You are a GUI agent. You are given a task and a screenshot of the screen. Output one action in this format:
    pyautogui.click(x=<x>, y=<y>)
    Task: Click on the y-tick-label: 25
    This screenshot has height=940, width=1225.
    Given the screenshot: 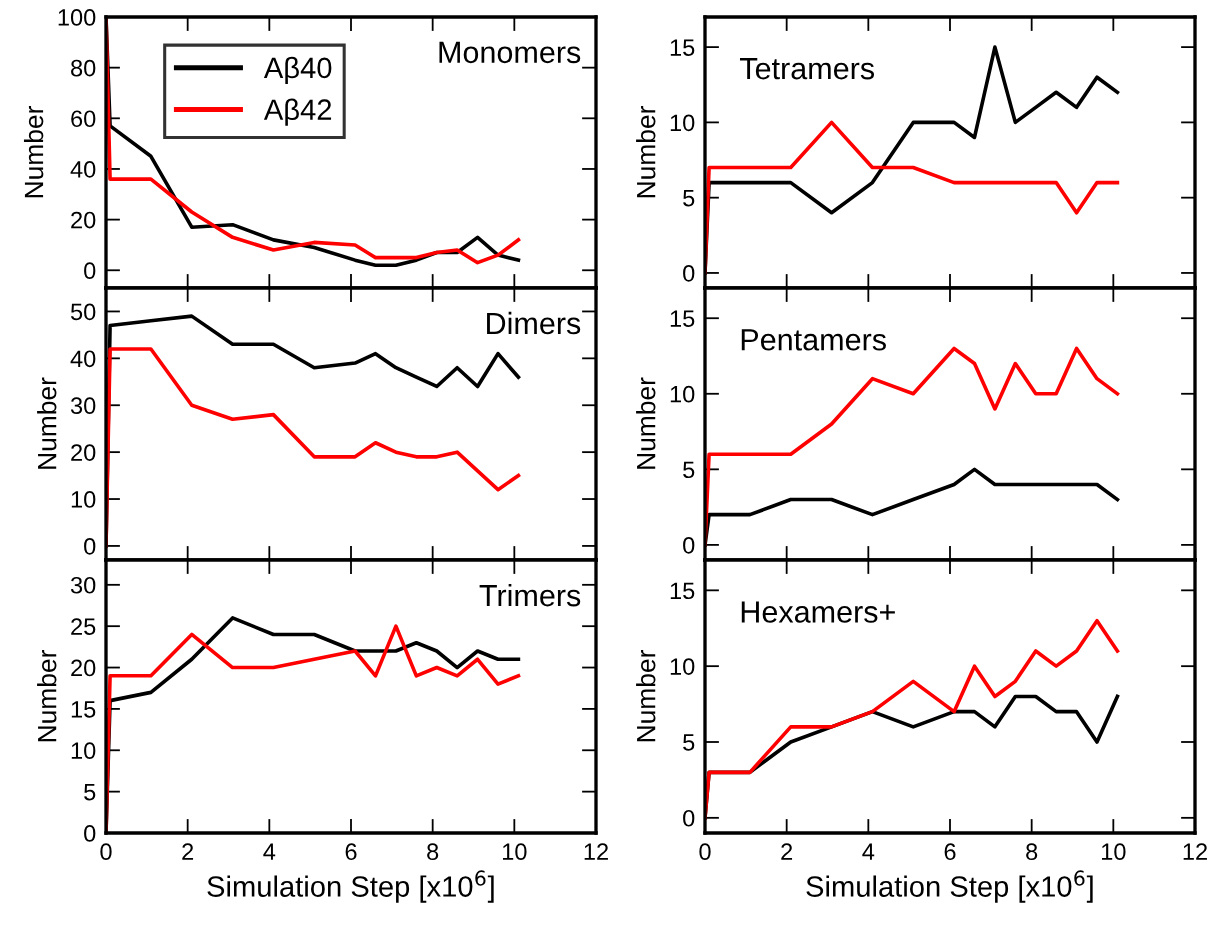 What is the action you would take?
    pyautogui.click(x=83, y=626)
    